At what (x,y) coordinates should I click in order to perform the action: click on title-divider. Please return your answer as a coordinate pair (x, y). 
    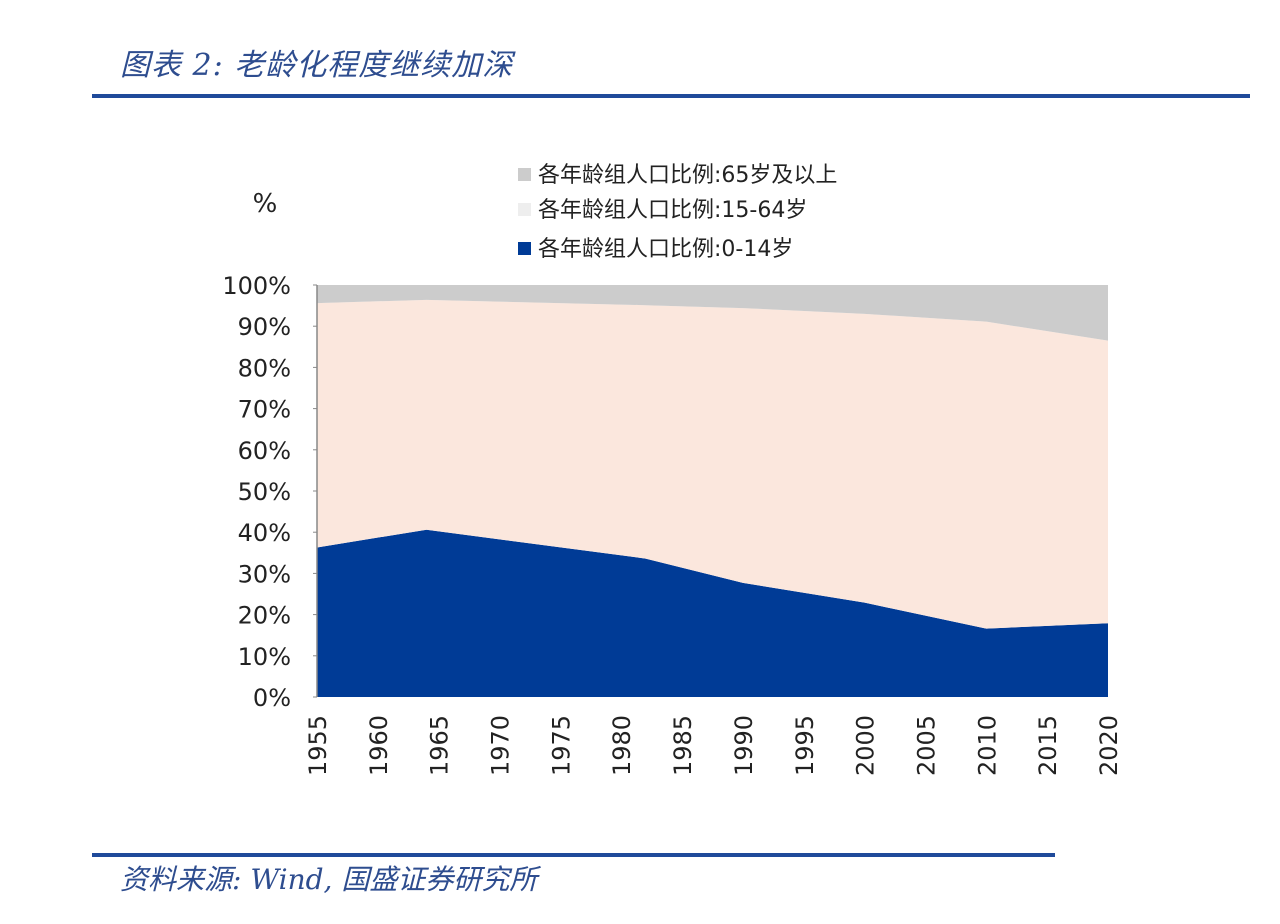
    Looking at the image, I should click on (671, 96).